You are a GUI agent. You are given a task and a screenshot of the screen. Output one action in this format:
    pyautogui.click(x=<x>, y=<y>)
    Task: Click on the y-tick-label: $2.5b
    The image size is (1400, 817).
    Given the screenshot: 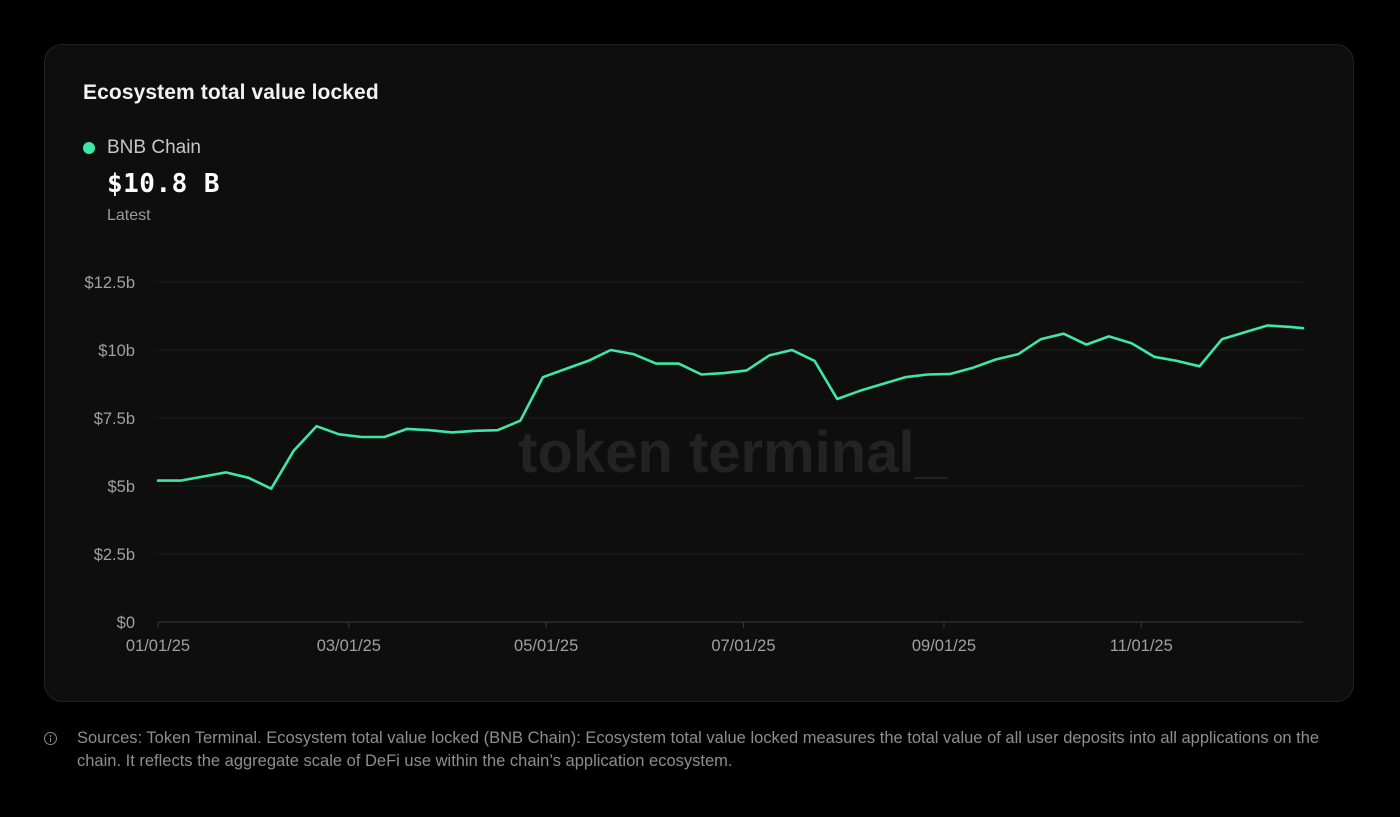 What is the action you would take?
    pyautogui.click(x=114, y=555)
    